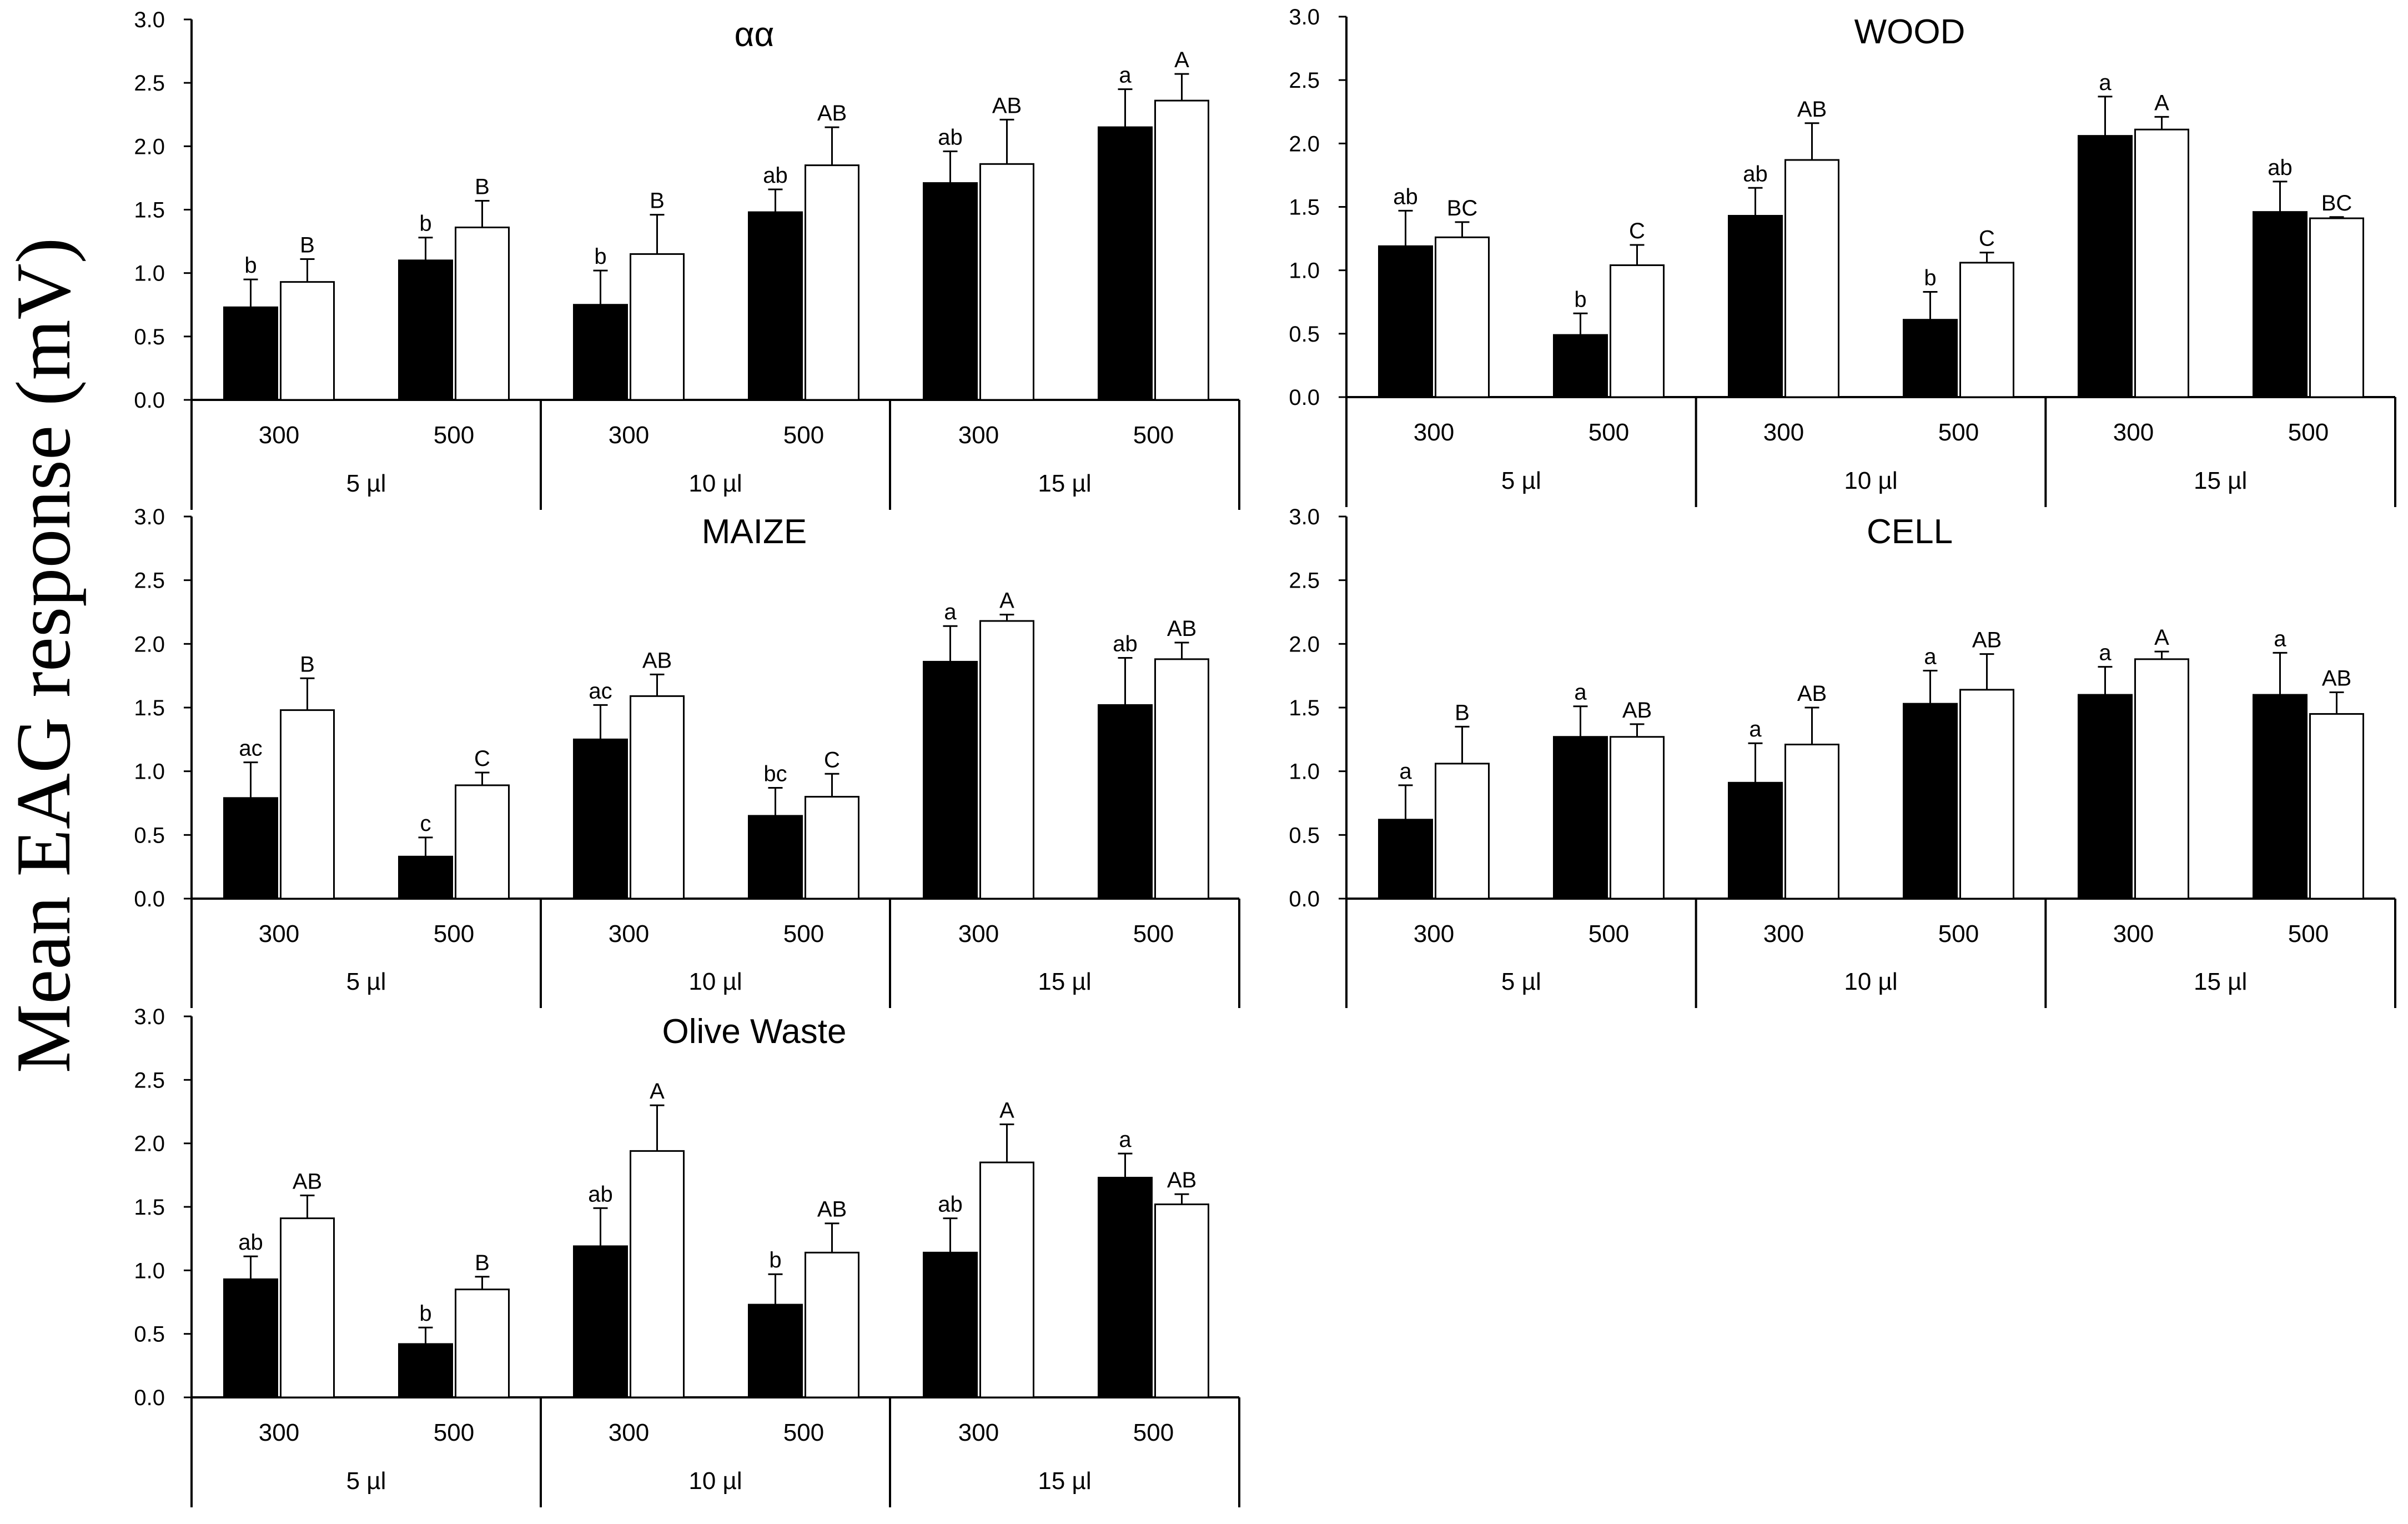 This screenshot has width=2408, height=1524. I want to click on chart-title: αα, so click(755, 35).